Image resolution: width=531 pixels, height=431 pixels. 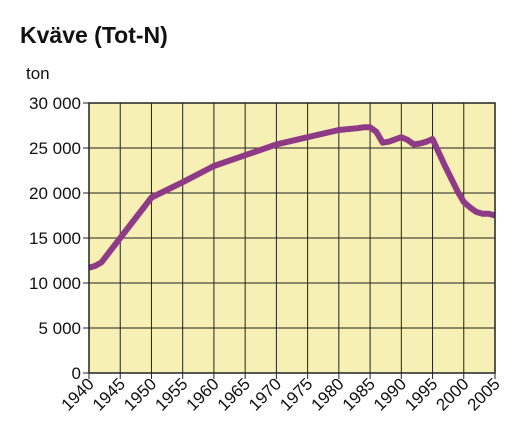 What do you see at coordinates (140, 394) in the screenshot?
I see `x-tick-label-1950: 1950` at bounding box center [140, 394].